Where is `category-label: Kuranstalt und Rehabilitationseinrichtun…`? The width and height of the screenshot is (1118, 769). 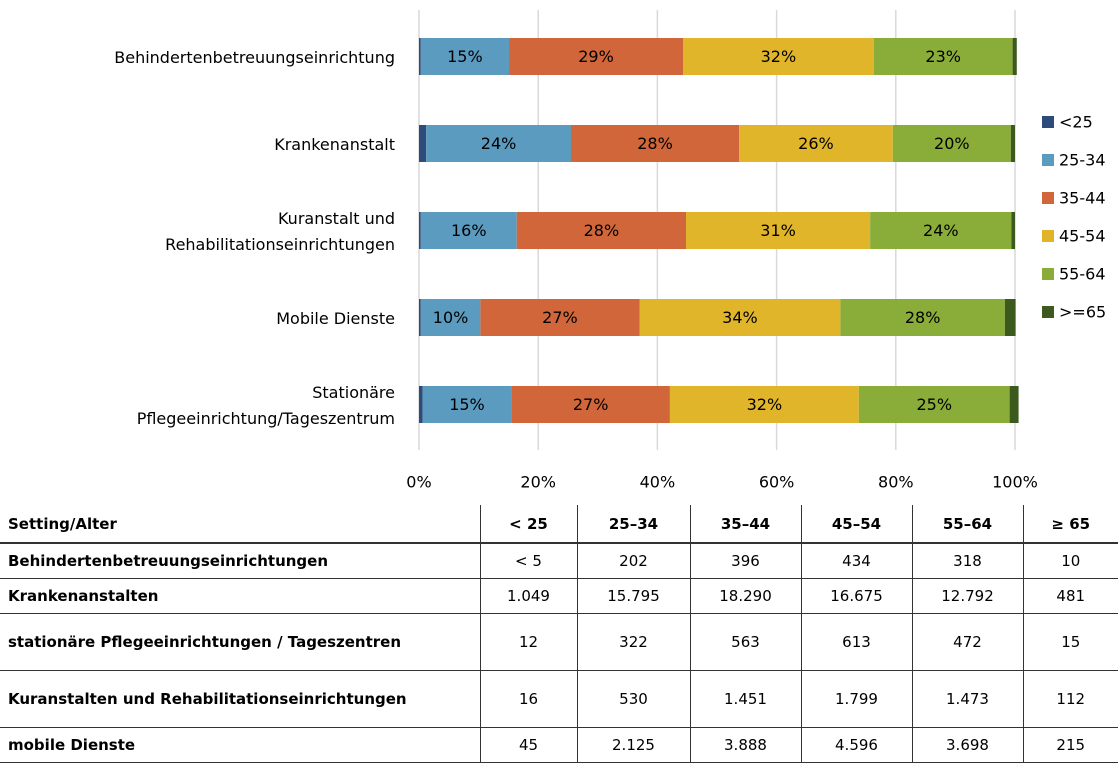 category-label: Kuranstalt und Rehabilitationseinrichtun… is located at coordinates (280, 231).